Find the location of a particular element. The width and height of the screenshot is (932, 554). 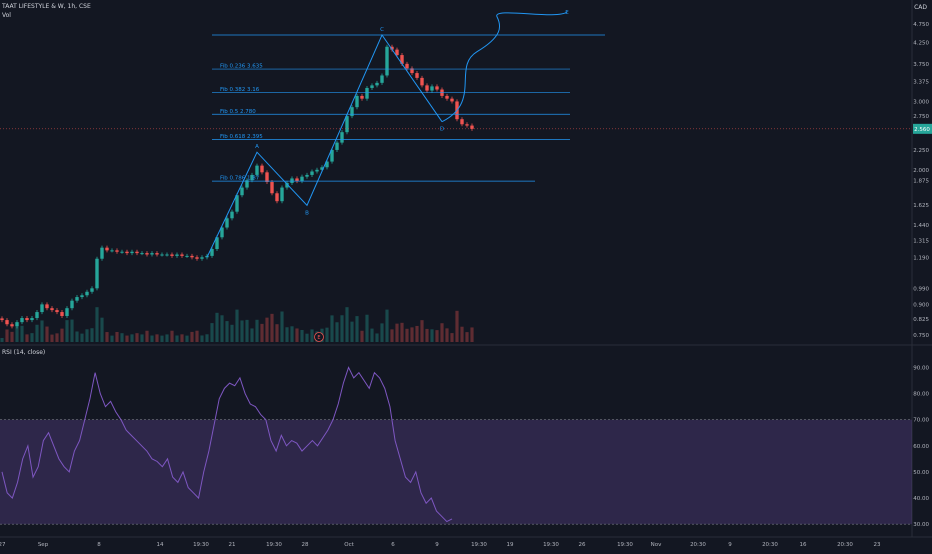

price-tick-label: 1.315 is located at coordinates (921, 241).